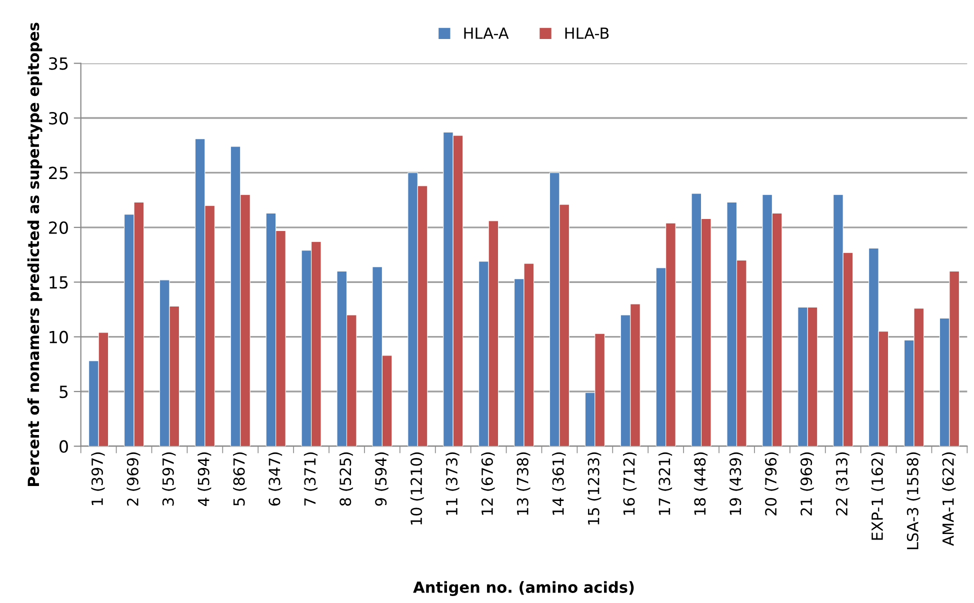 The image size is (974, 603). I want to click on x-tick-label: LSA-3 (1558), so click(913, 501).